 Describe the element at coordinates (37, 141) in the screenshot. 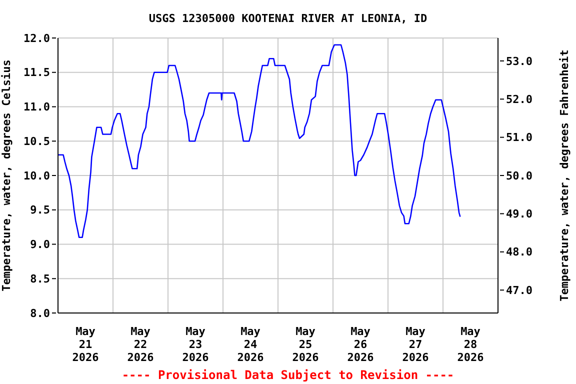

I see `y-tick-label: 10.5` at that location.